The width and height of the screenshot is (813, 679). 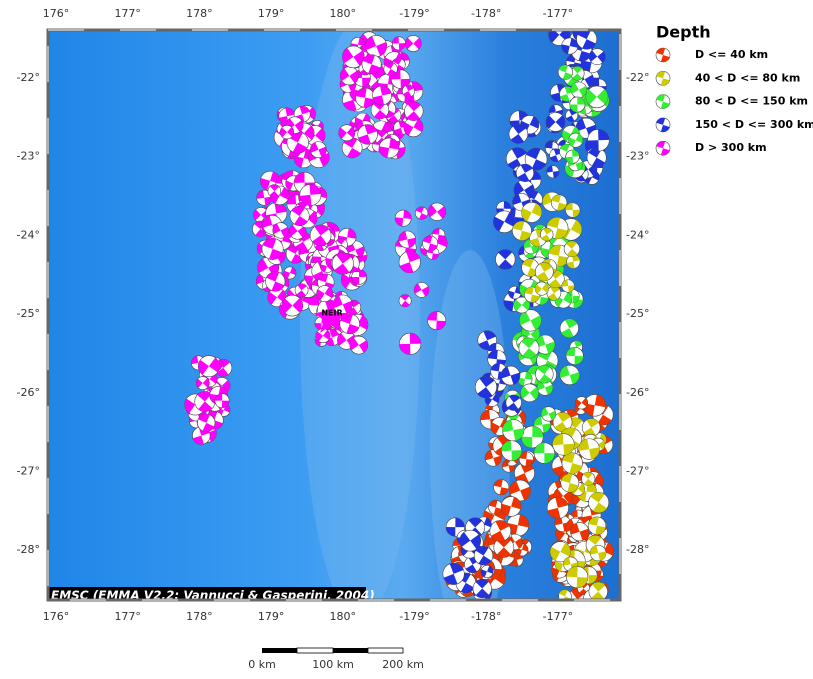 What do you see at coordinates (751, 101) in the screenshot?
I see `legend-label: 80 < D <= 150 km` at bounding box center [751, 101].